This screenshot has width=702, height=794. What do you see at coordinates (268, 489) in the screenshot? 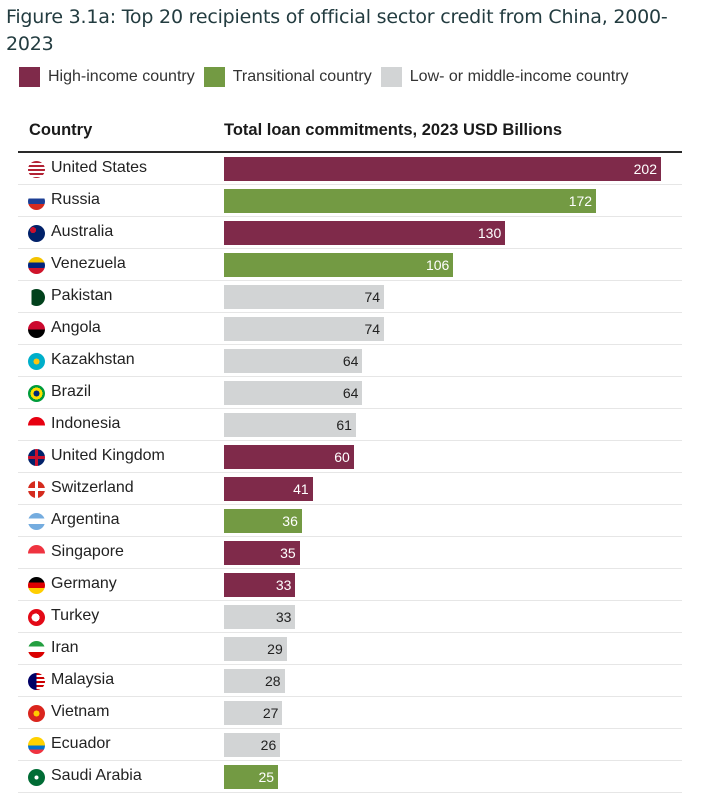
I see `bar: 41` at bounding box center [268, 489].